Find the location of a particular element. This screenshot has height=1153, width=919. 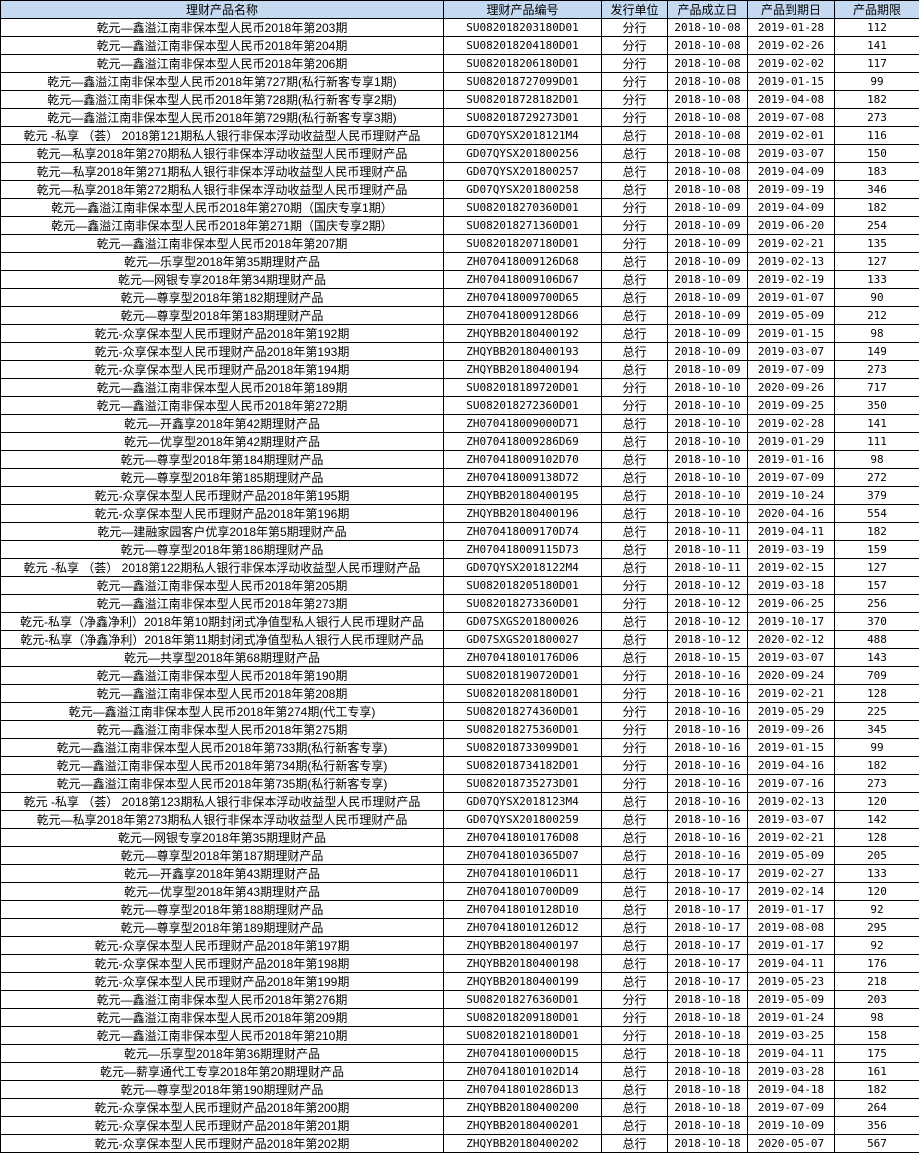

cell-product-code: ZH070418009115D73 is located at coordinates (523, 550).